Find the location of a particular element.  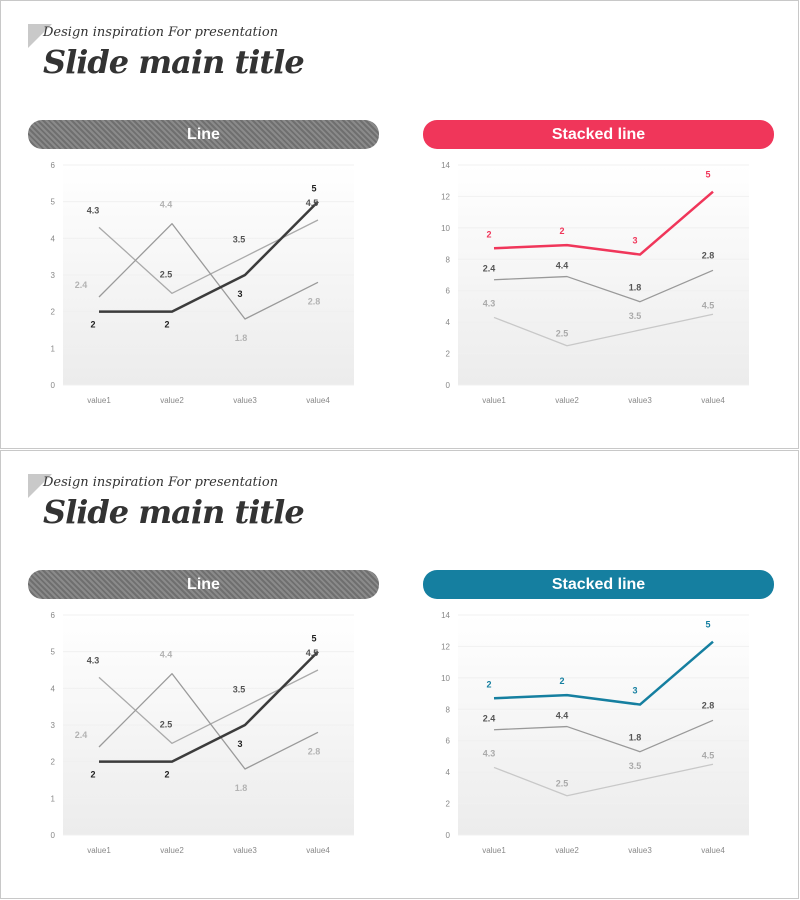

y-tick-label: 14 is located at coordinates (445, 165).